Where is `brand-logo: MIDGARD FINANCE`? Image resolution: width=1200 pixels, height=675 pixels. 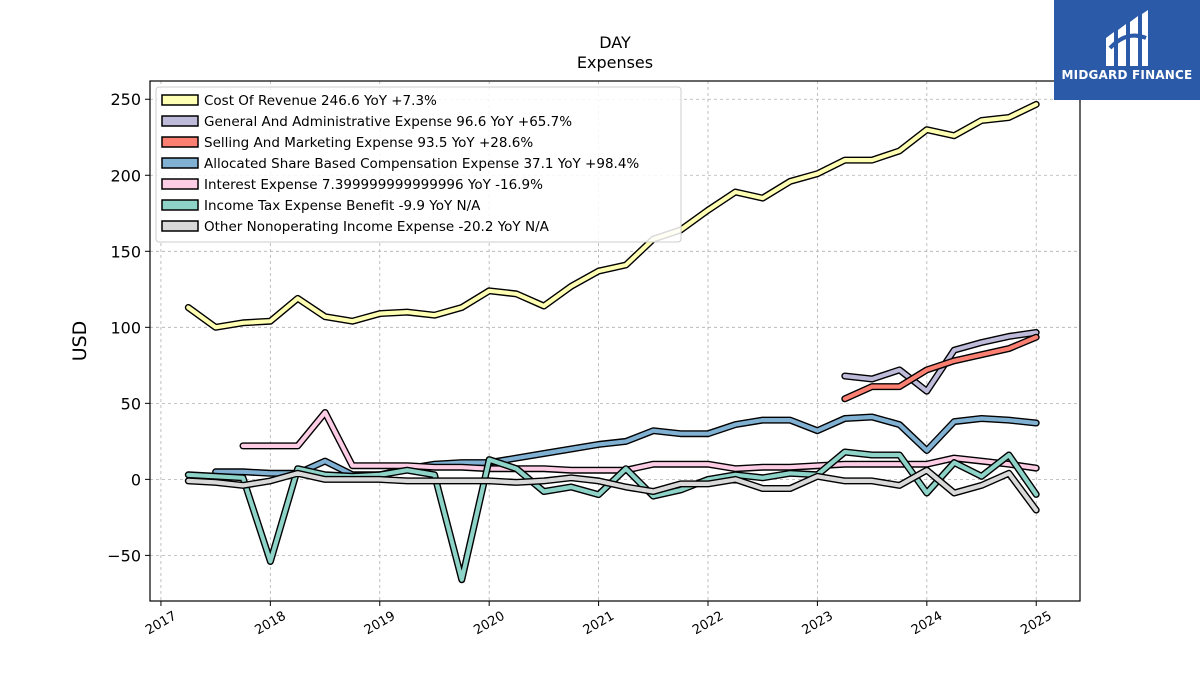
brand-logo: MIDGARD FINANCE is located at coordinates (1127, 50).